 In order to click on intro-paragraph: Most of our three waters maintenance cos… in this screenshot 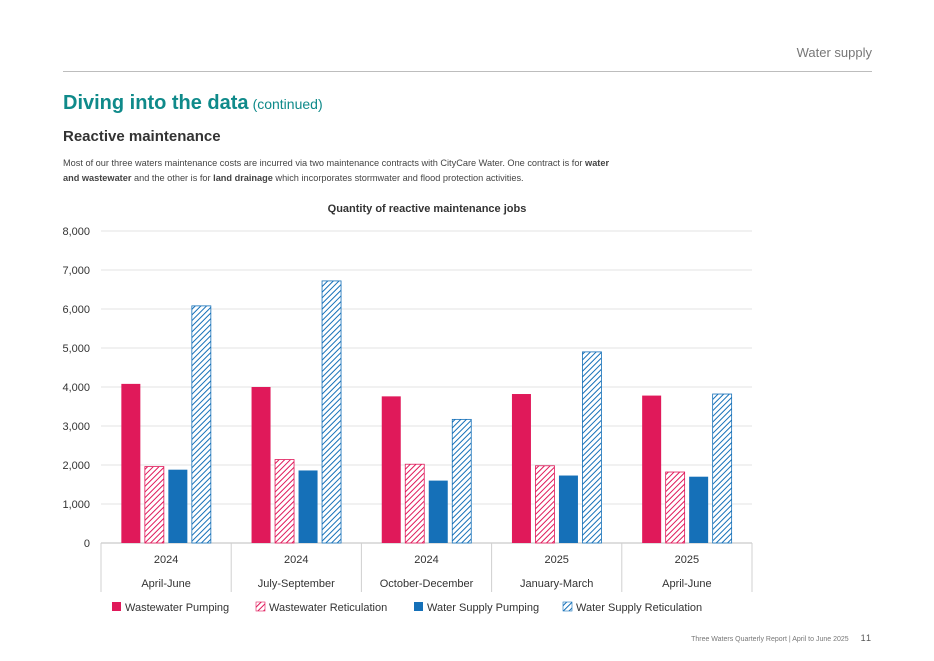, I will do `click(343, 171)`.